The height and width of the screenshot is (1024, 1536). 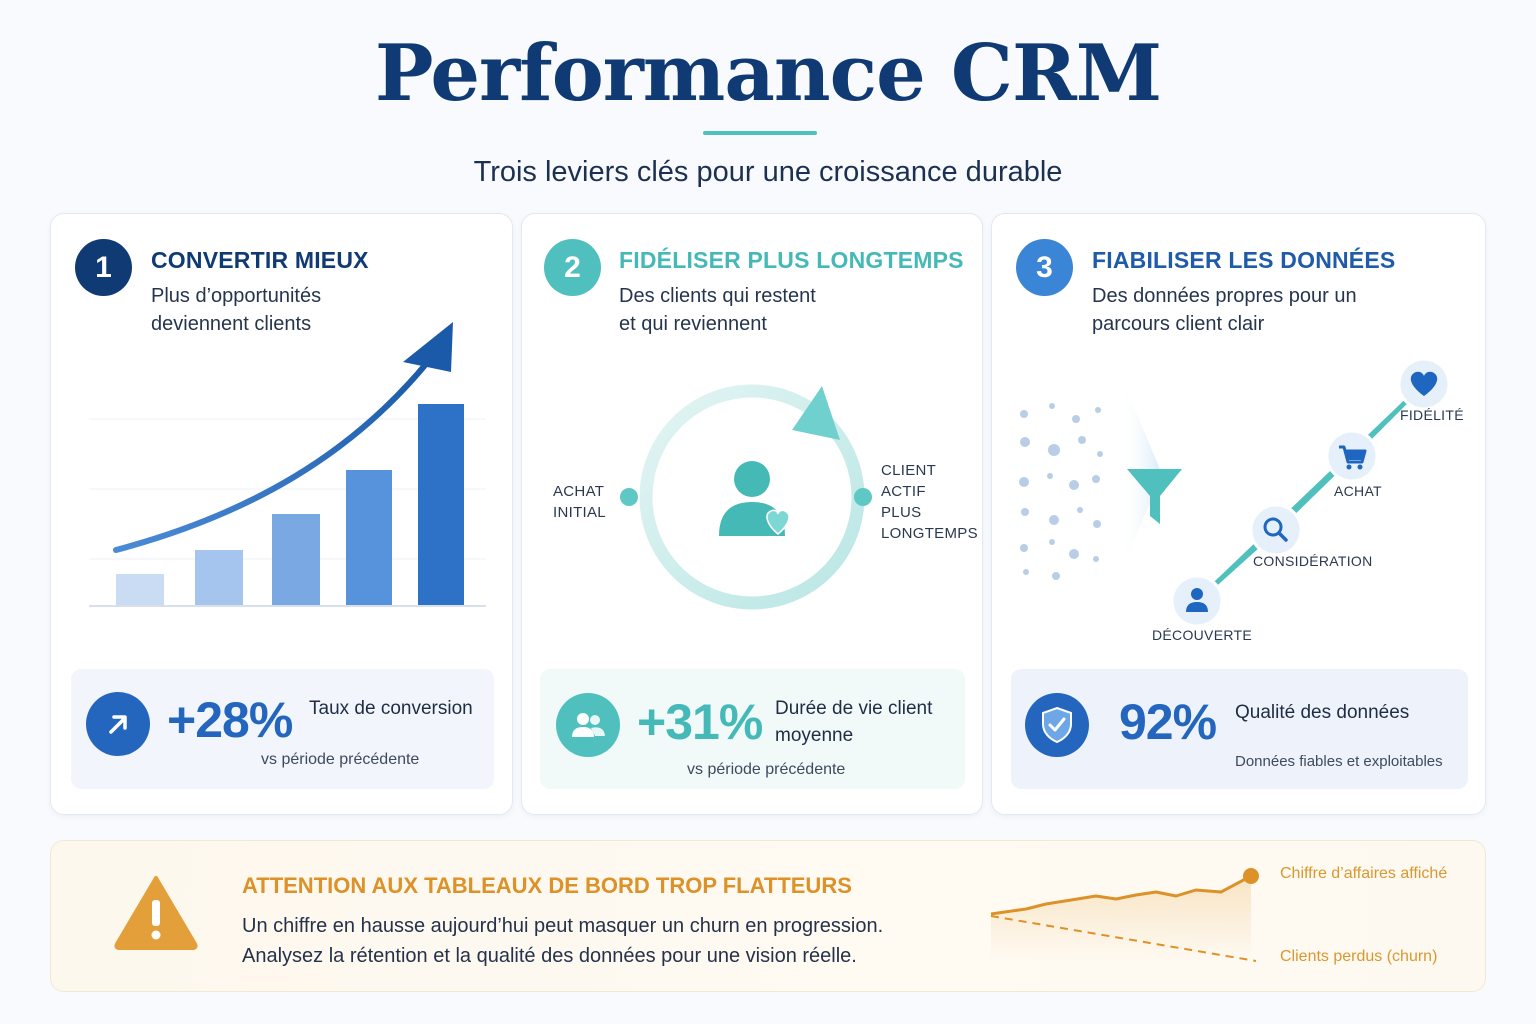 I want to click on users-icon, so click(x=588, y=725).